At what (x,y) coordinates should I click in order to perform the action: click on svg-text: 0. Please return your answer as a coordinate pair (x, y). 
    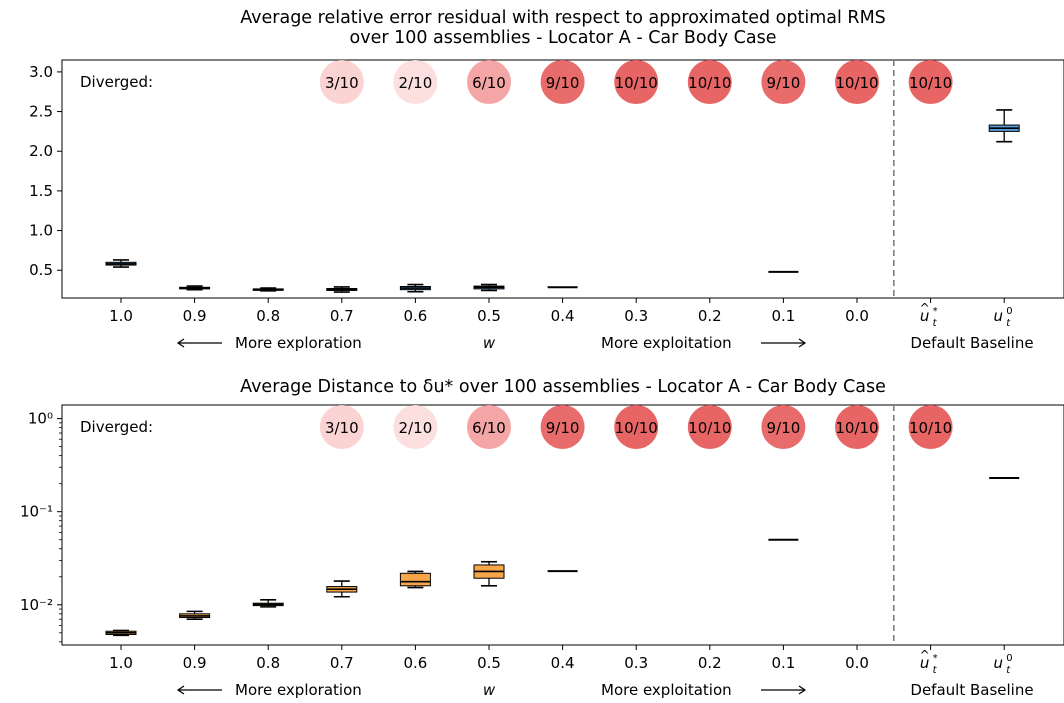
    Looking at the image, I should click on (1009, 658).